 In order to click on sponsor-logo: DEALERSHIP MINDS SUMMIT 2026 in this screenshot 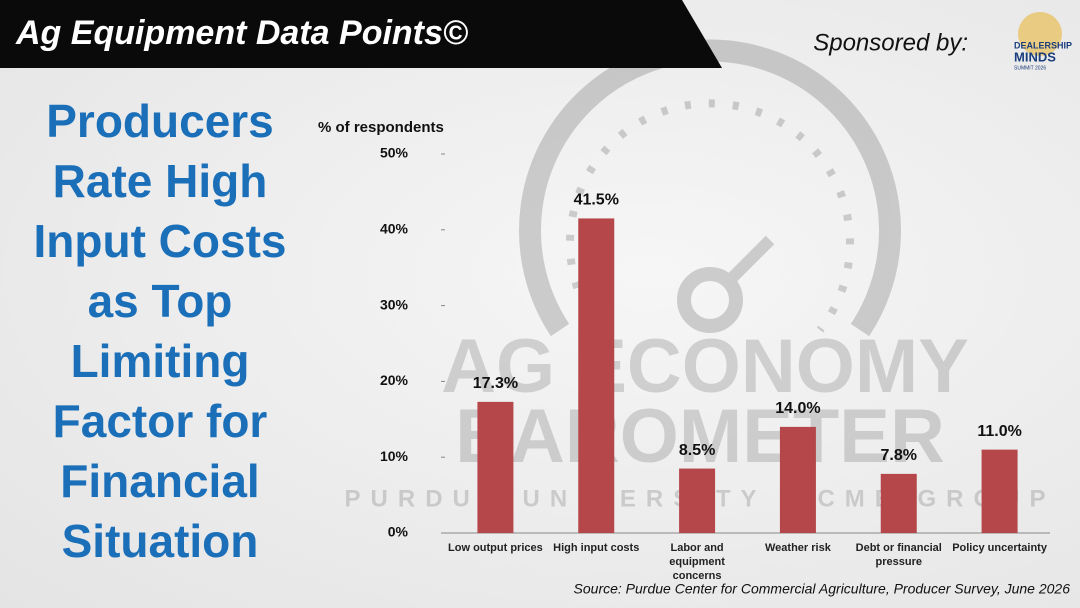, I will do `click(1043, 41)`.